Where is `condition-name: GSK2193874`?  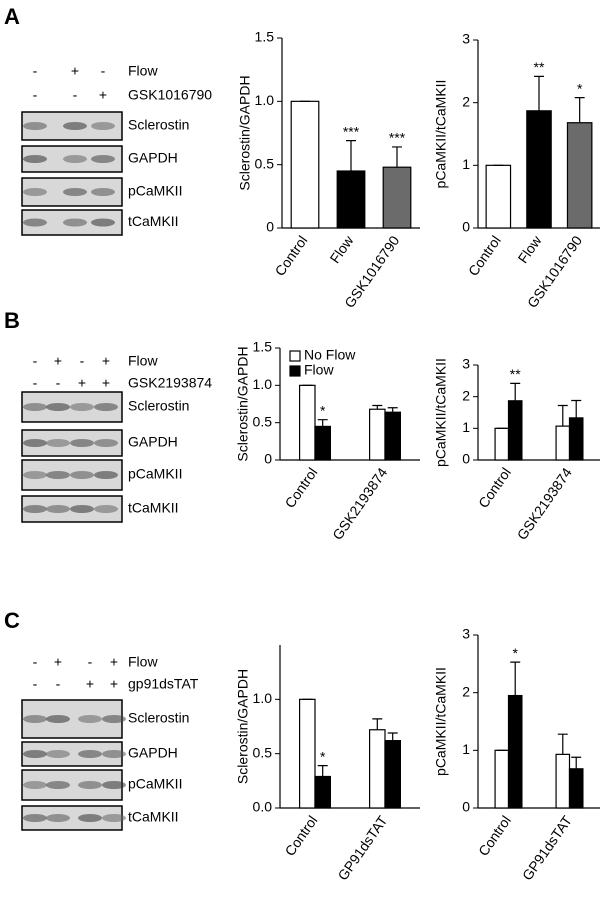
condition-name: GSK2193874 is located at coordinates (170, 383).